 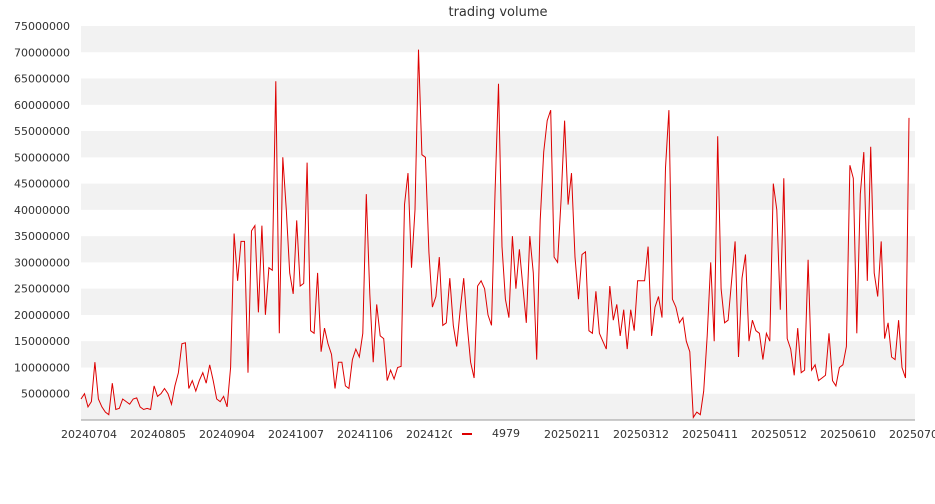 What do you see at coordinates (641, 434) in the screenshot?
I see `x-tick-label: 20250312` at bounding box center [641, 434].